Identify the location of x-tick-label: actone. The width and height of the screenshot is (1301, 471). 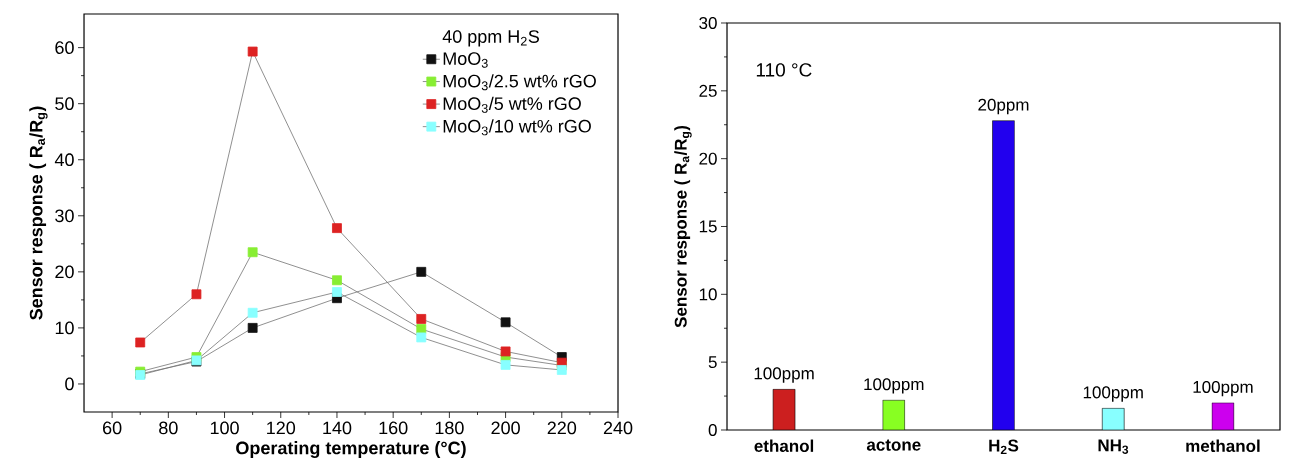
(893, 445).